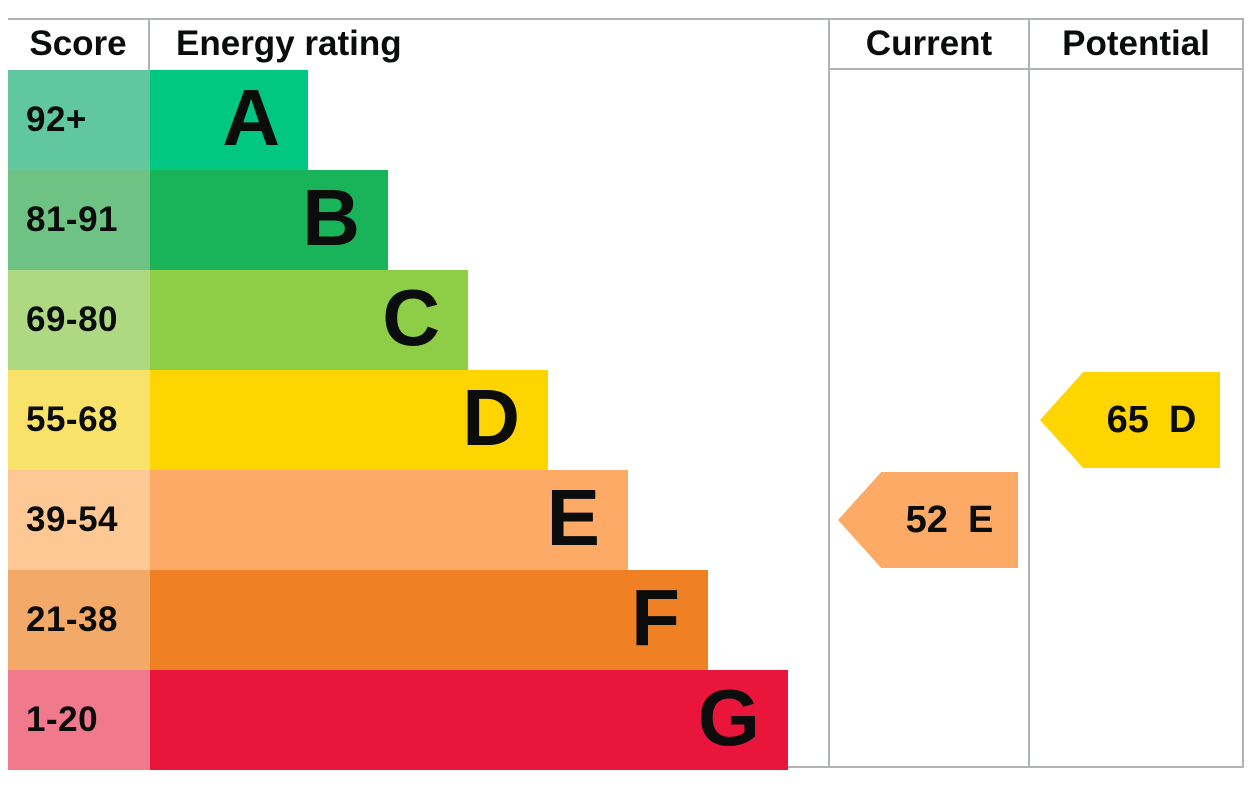 The height and width of the screenshot is (810, 1248). What do you see at coordinates (655, 617) in the screenshot?
I see `rating-letter: F` at bounding box center [655, 617].